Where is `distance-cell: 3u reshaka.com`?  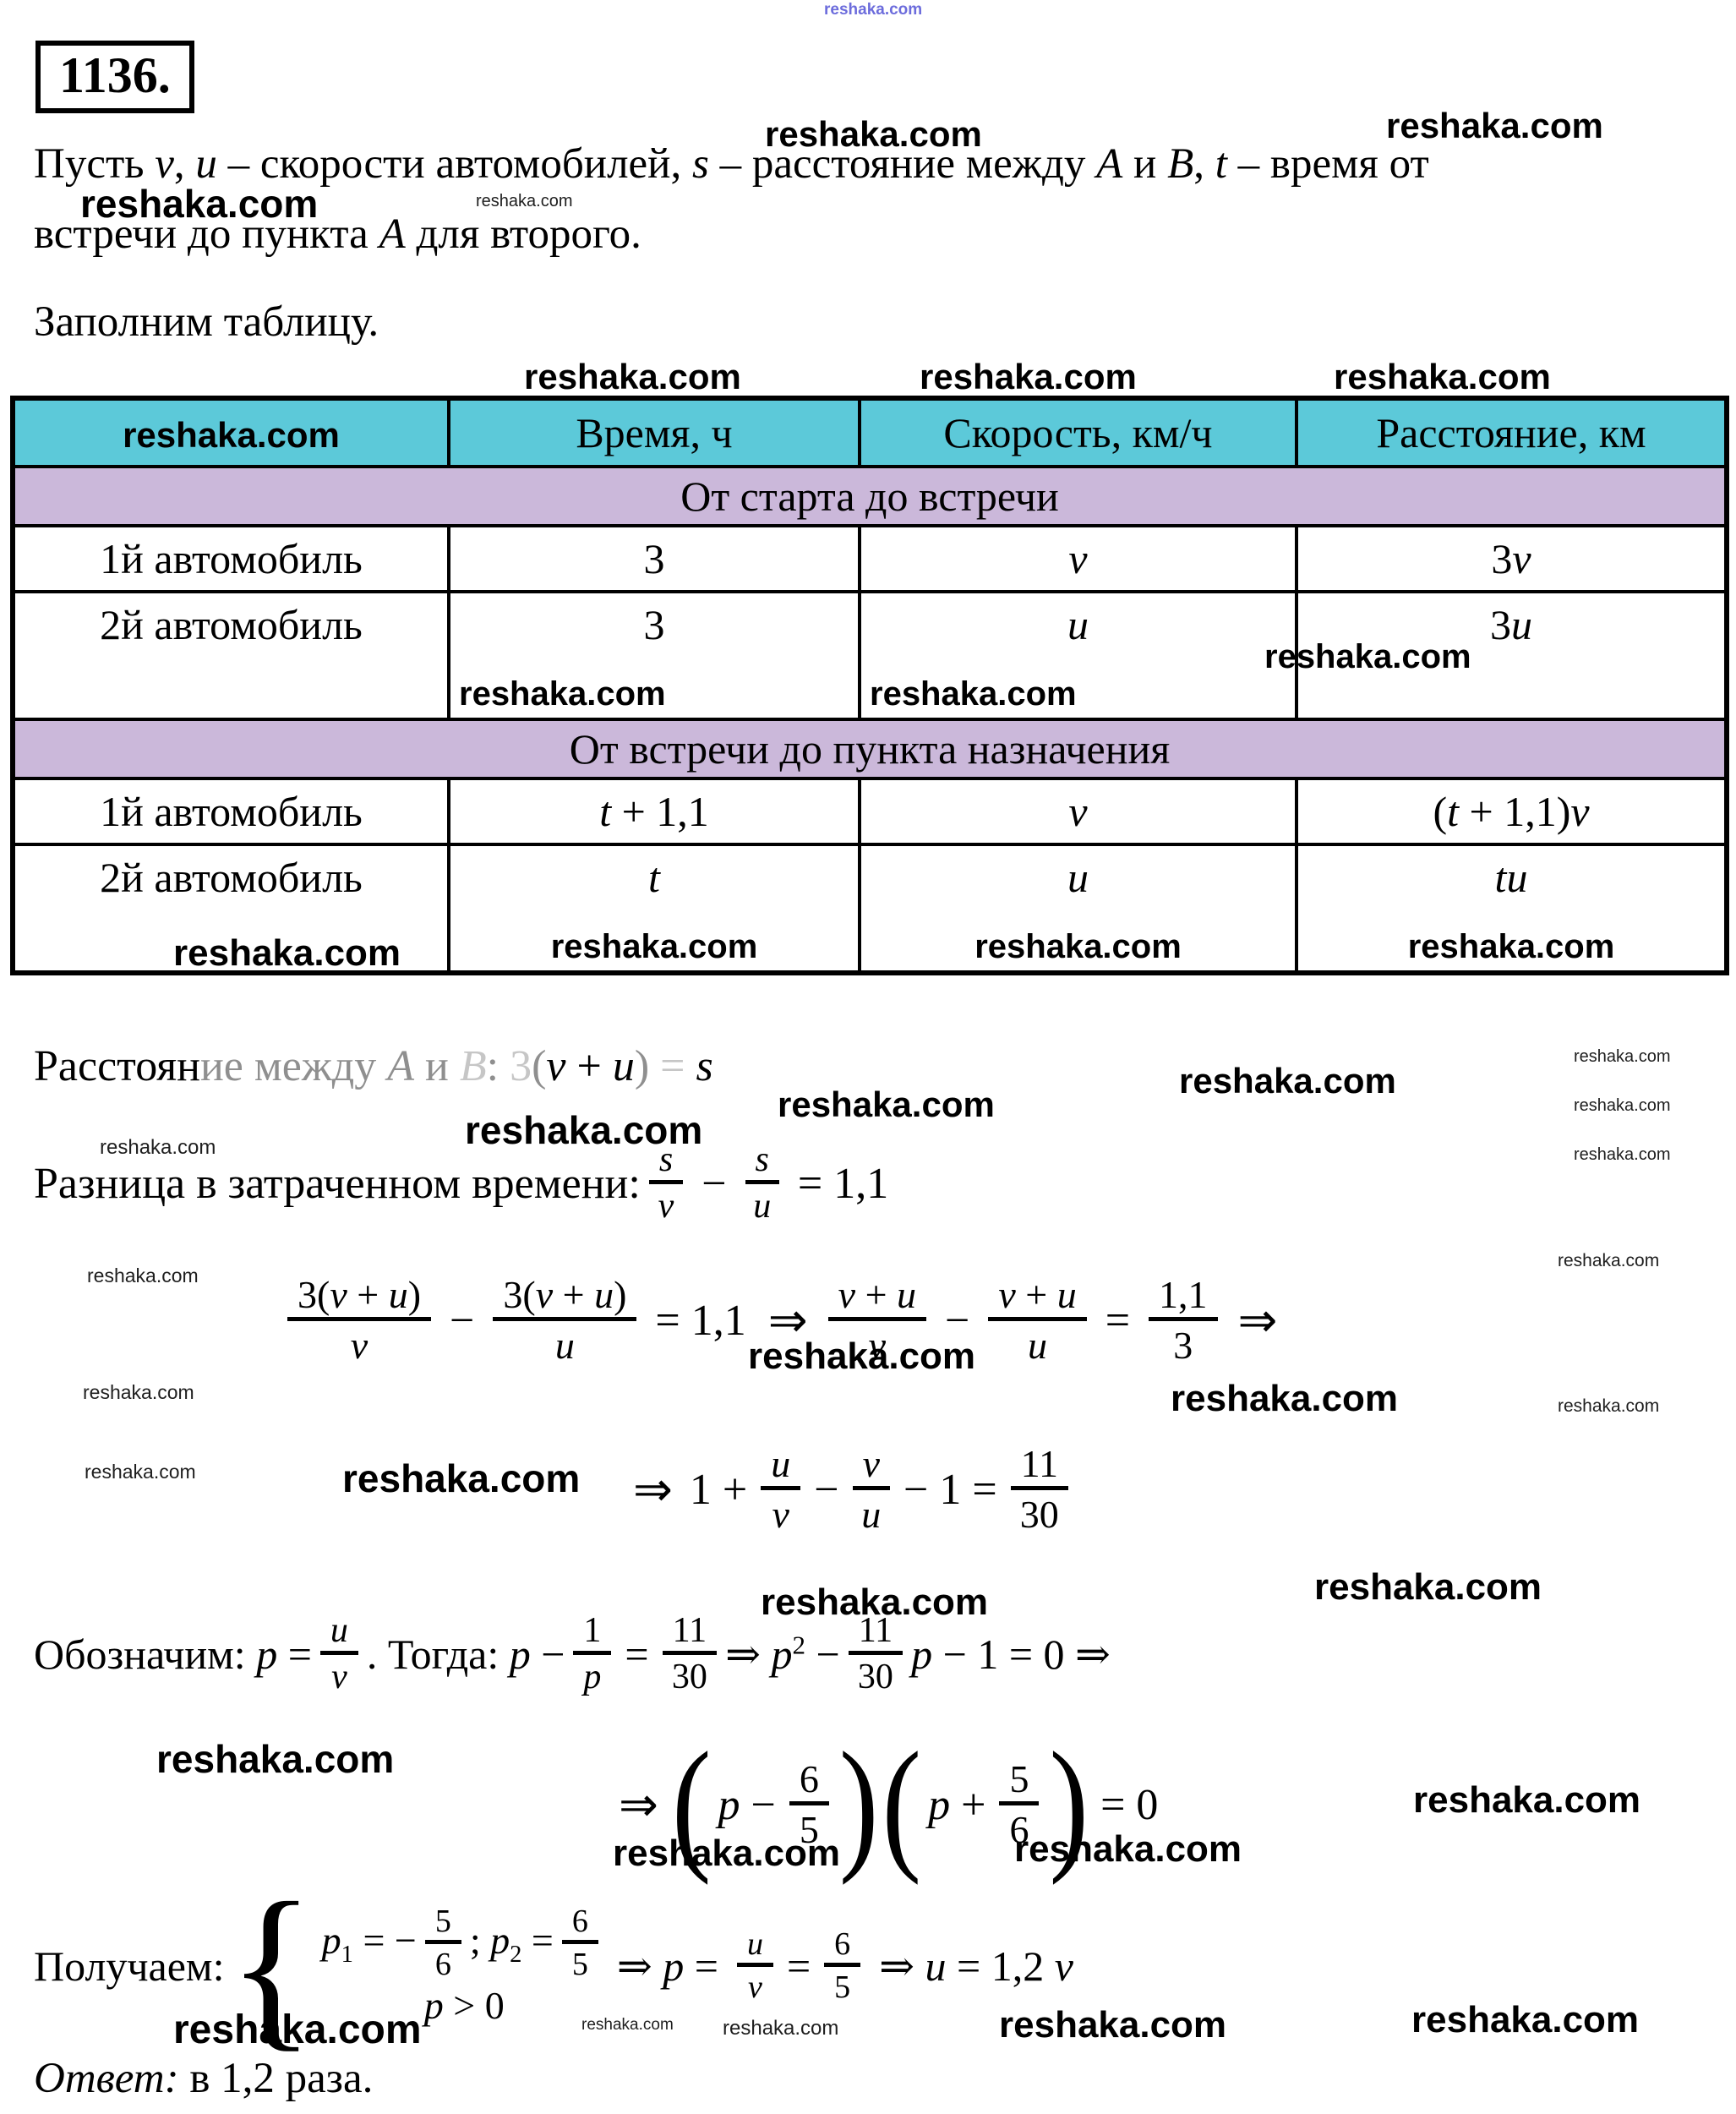
distance-cell: 3u reshaka.com is located at coordinates (1496, 655).